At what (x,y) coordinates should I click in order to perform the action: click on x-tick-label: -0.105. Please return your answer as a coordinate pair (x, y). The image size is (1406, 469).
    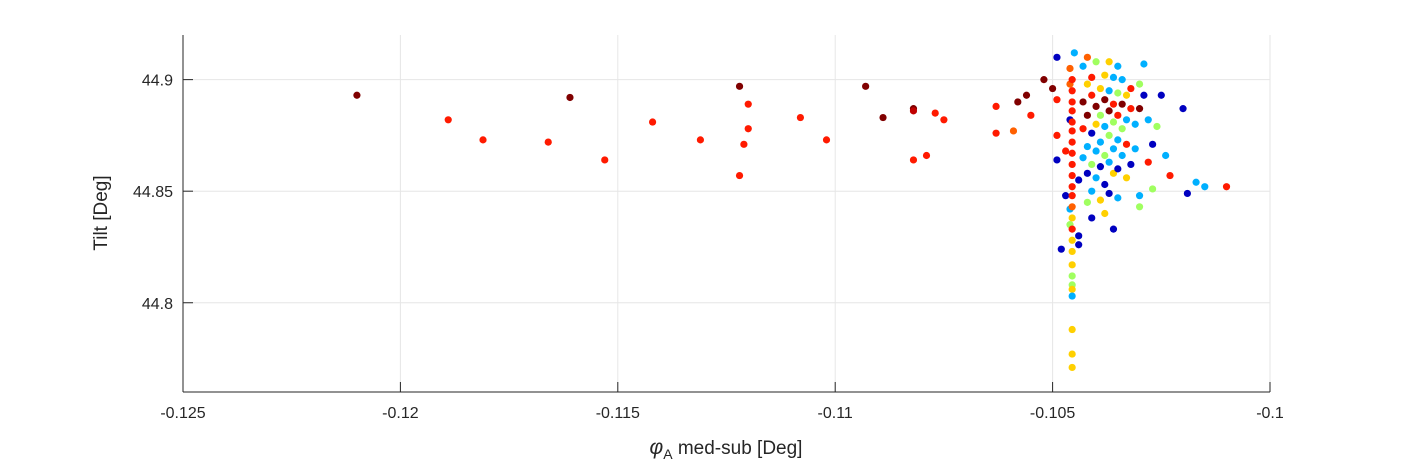
    Looking at the image, I should click on (1052, 413).